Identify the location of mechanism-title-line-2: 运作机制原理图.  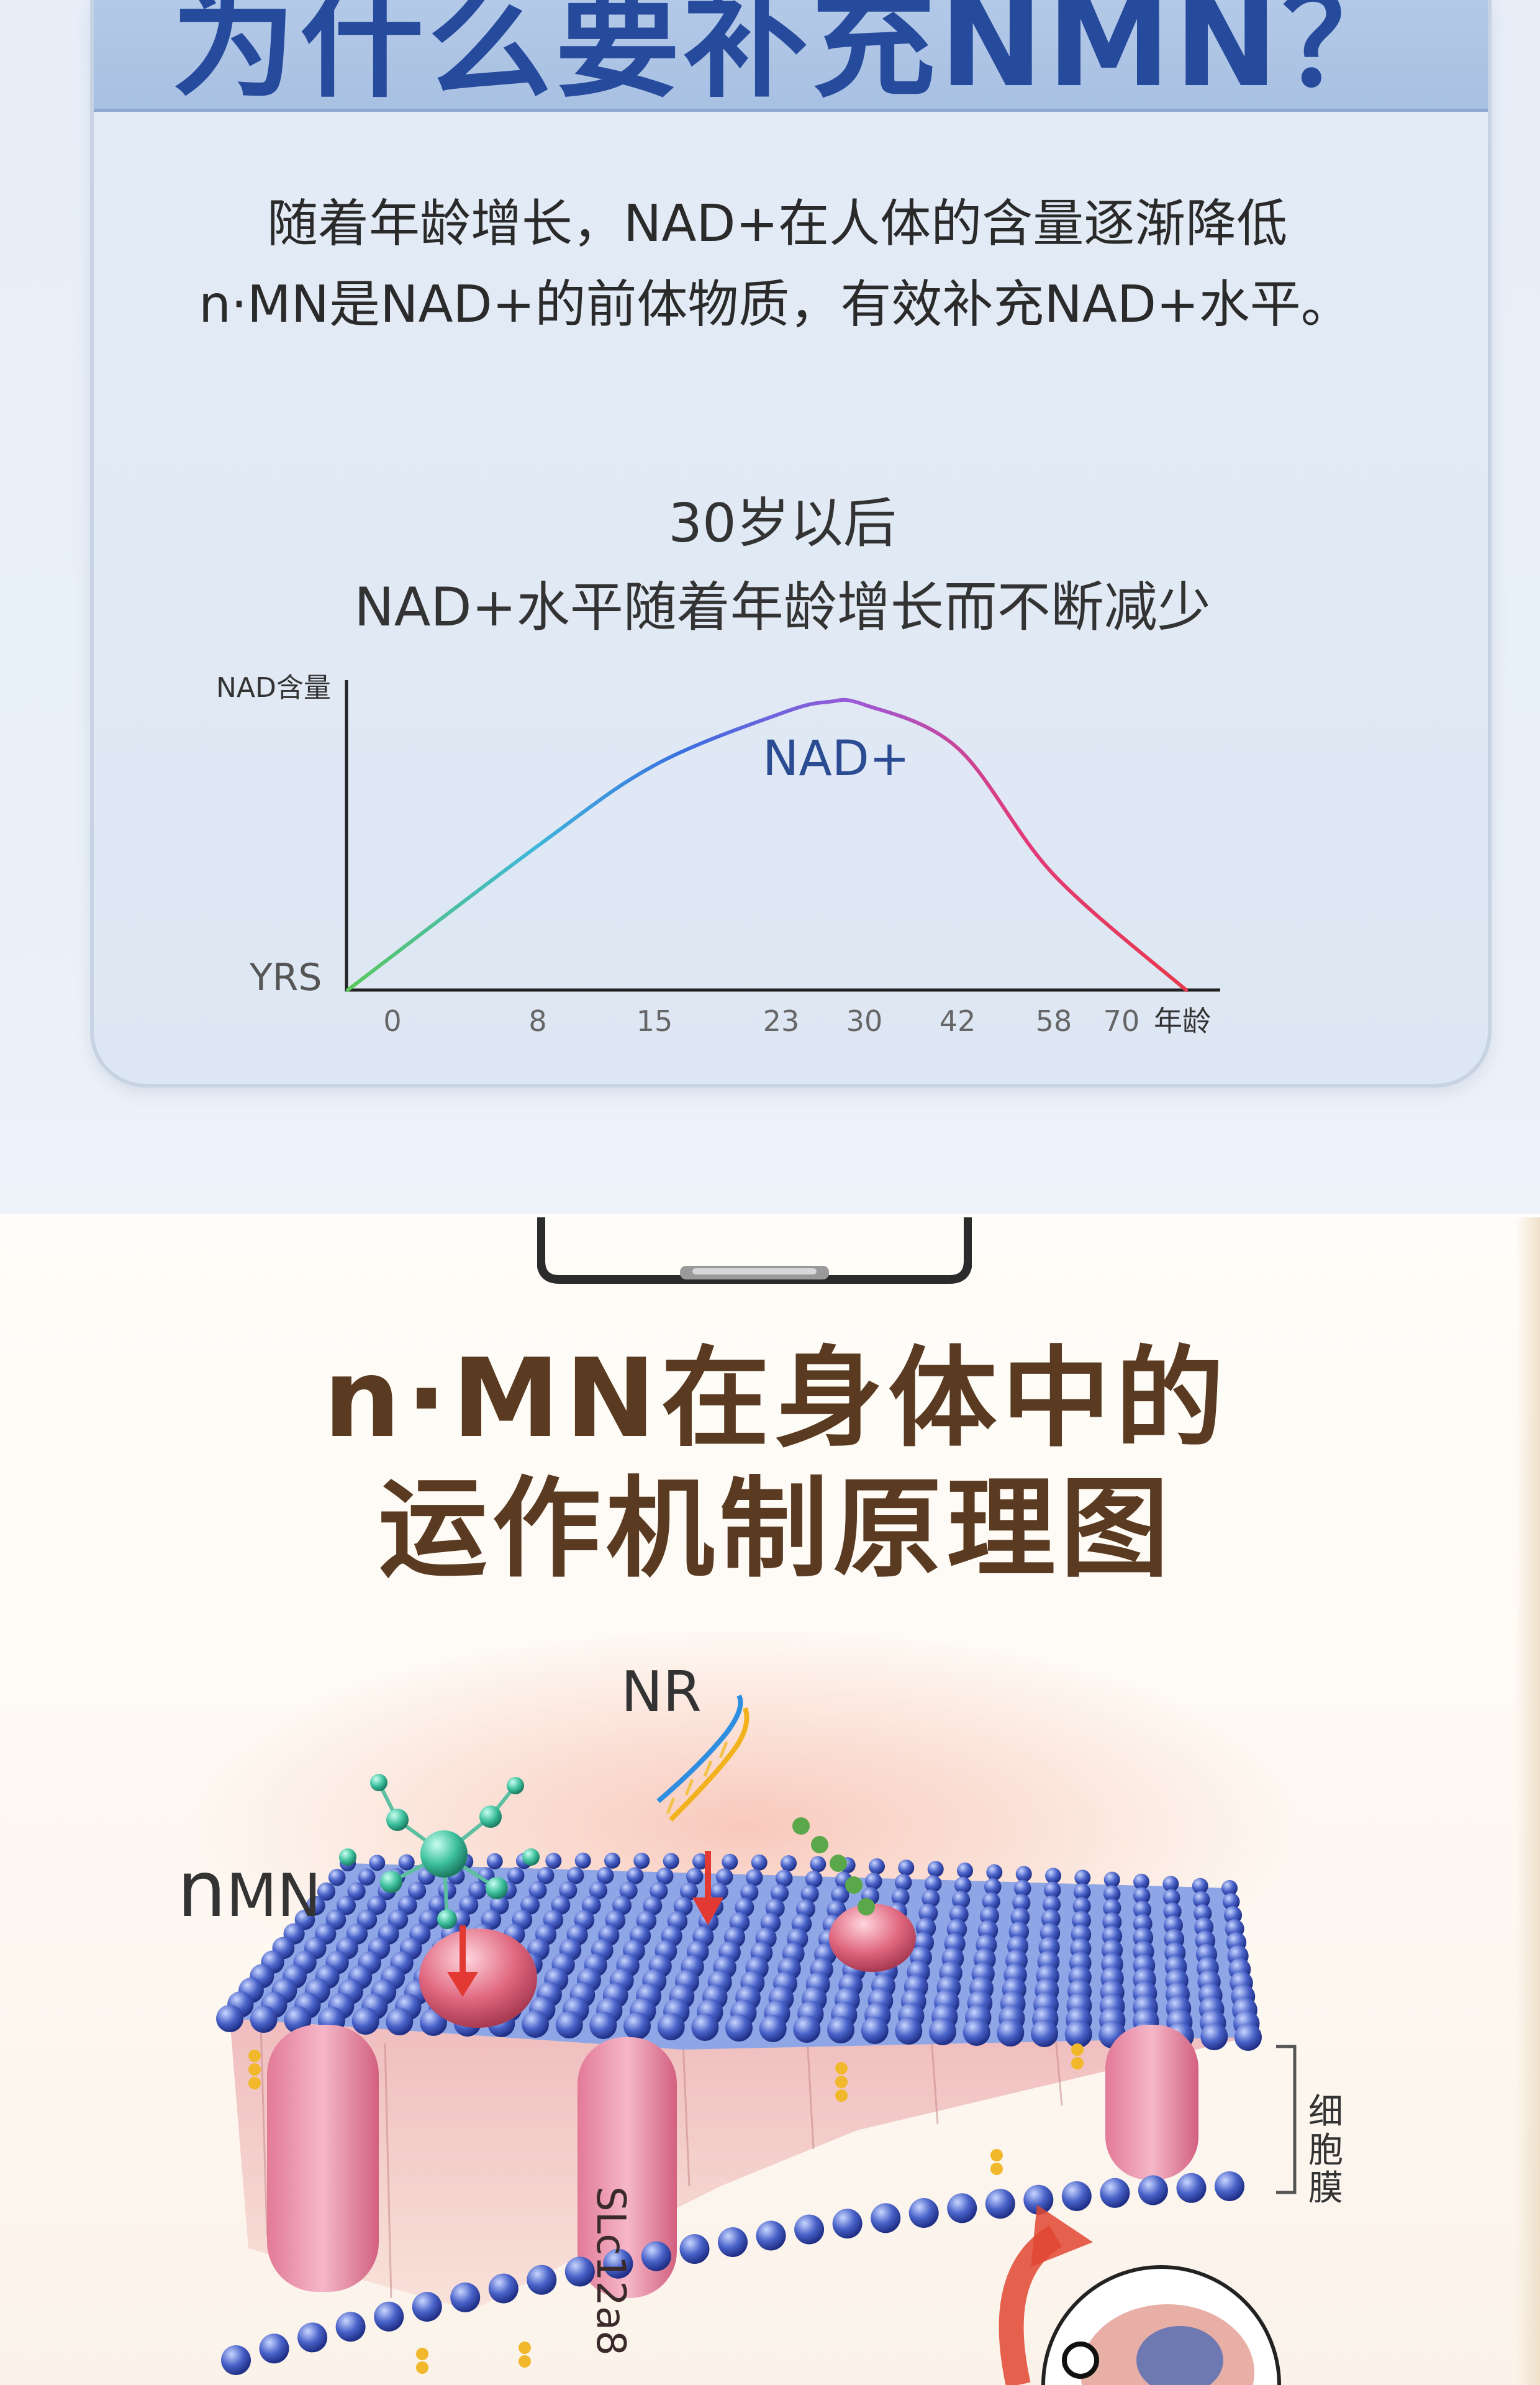
(776, 1529).